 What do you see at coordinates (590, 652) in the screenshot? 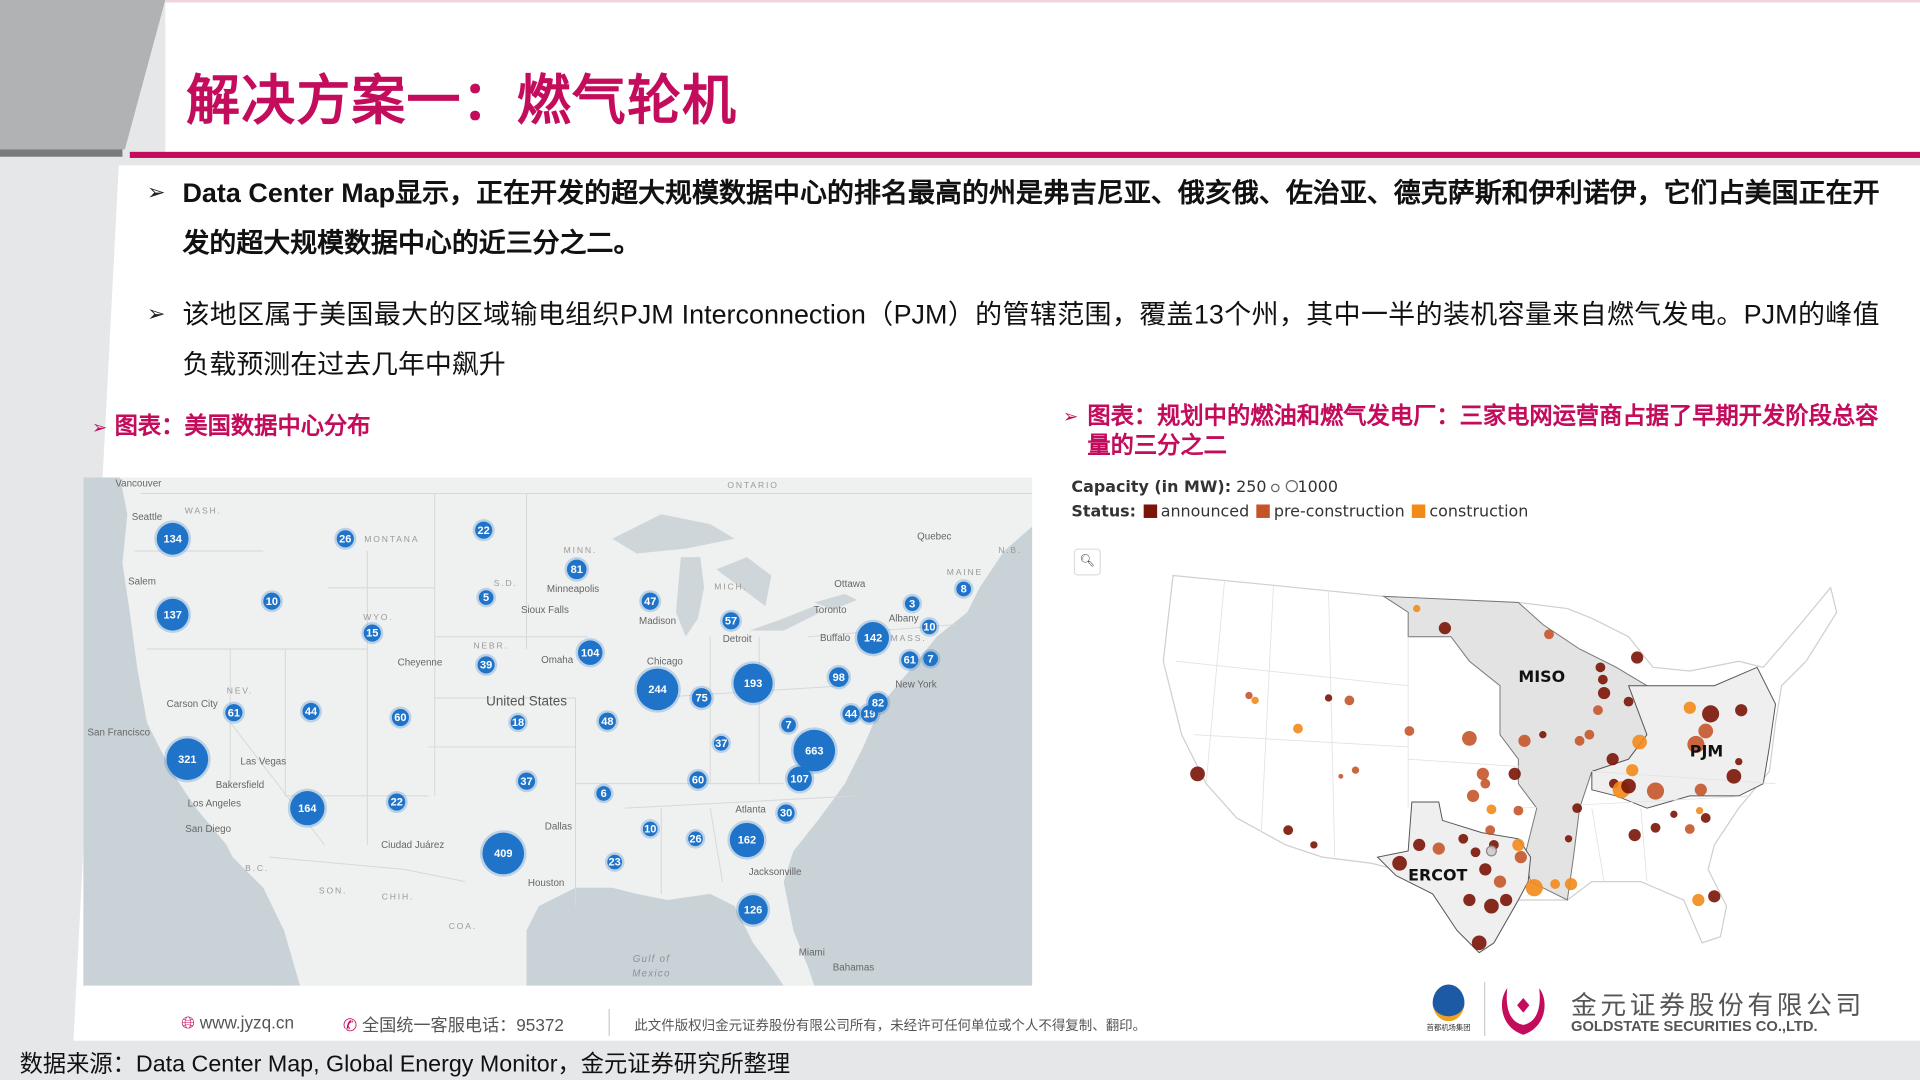
I see `cluster-bubble: 104` at bounding box center [590, 652].